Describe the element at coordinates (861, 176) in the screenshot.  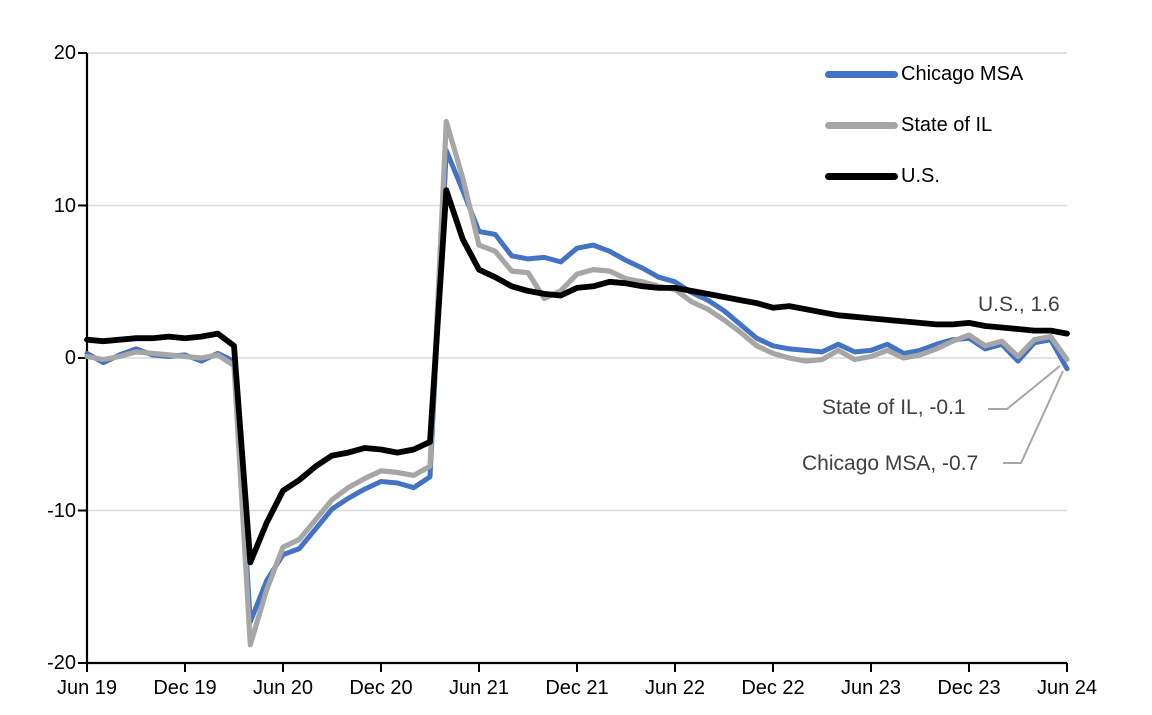
I see `legend-line-us` at that location.